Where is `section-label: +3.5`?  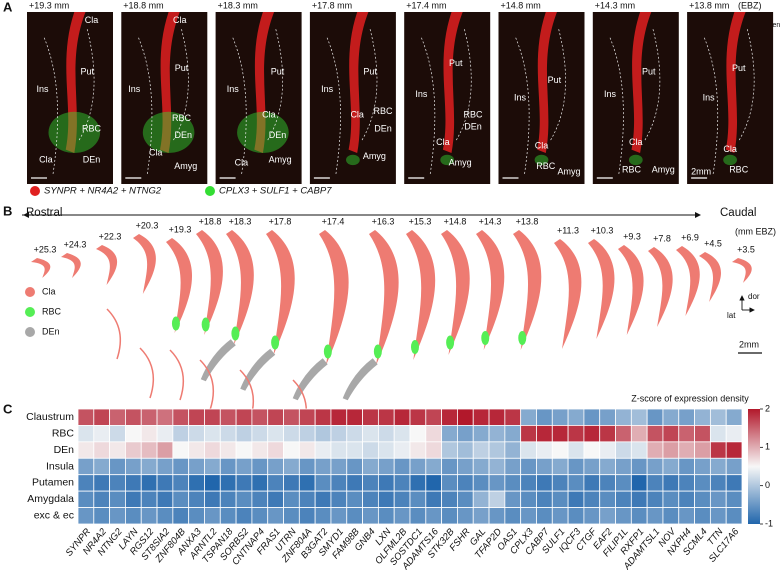 section-label: +3.5 is located at coordinates (746, 249).